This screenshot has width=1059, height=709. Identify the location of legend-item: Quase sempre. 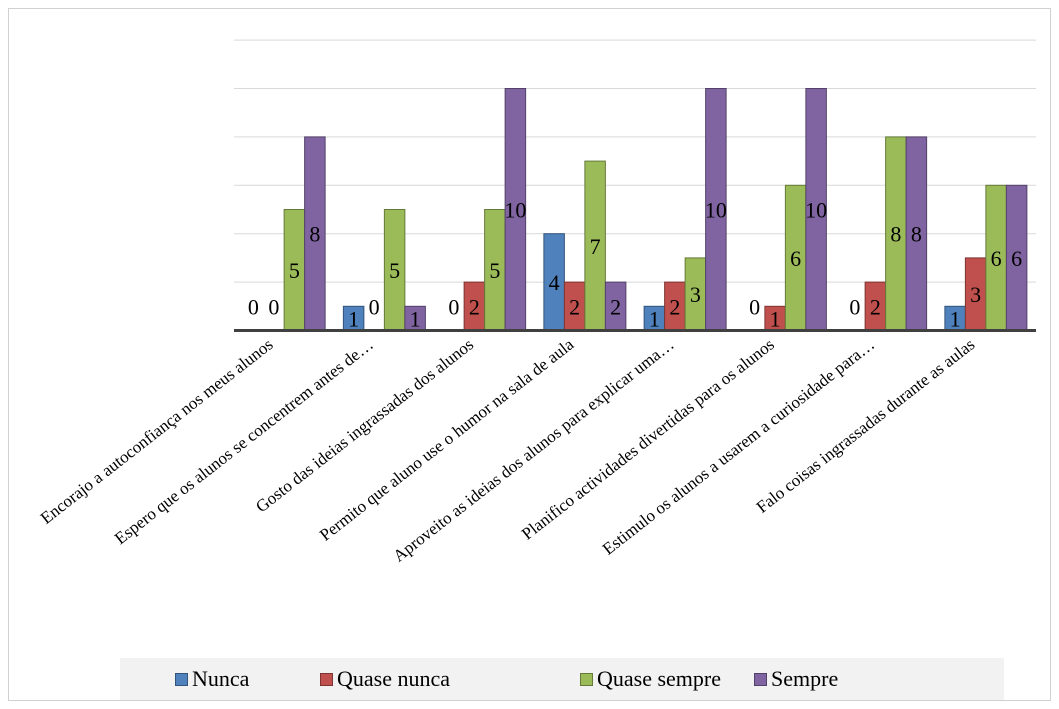
(650, 679).